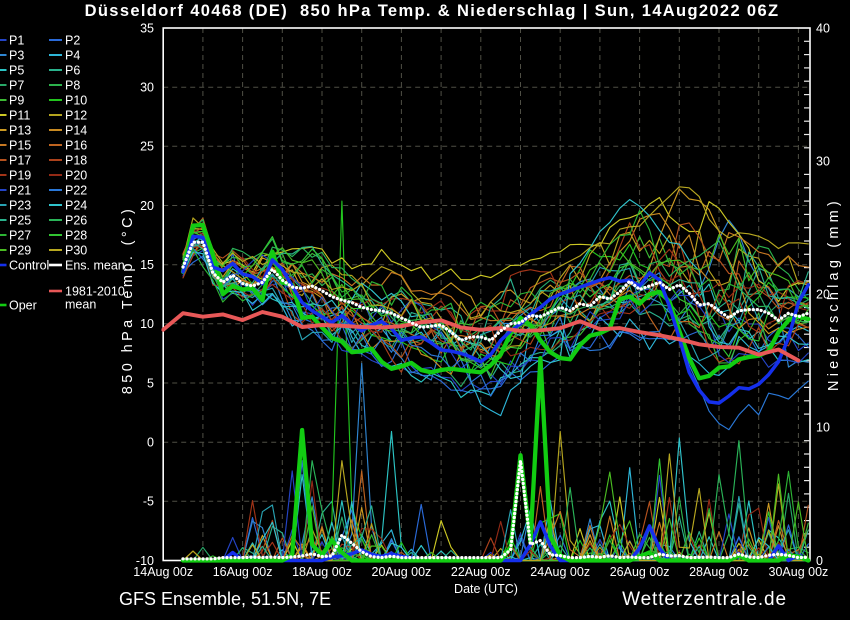 The image size is (850, 620). I want to click on svg-text: 22Aug 00z, so click(481, 572).